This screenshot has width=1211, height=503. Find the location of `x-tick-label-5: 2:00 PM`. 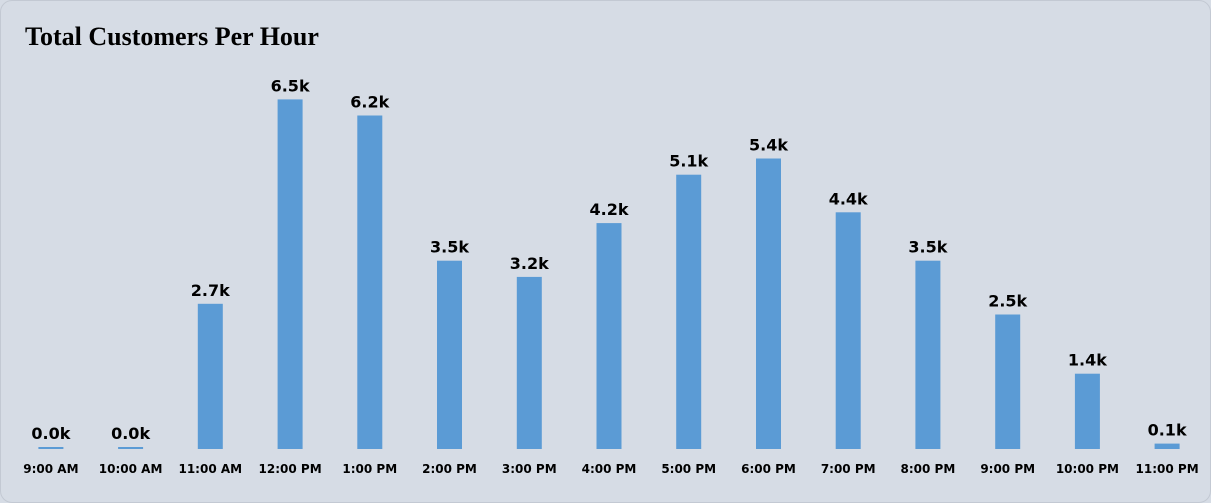

x-tick-label-5: 2:00 PM is located at coordinates (449, 469).